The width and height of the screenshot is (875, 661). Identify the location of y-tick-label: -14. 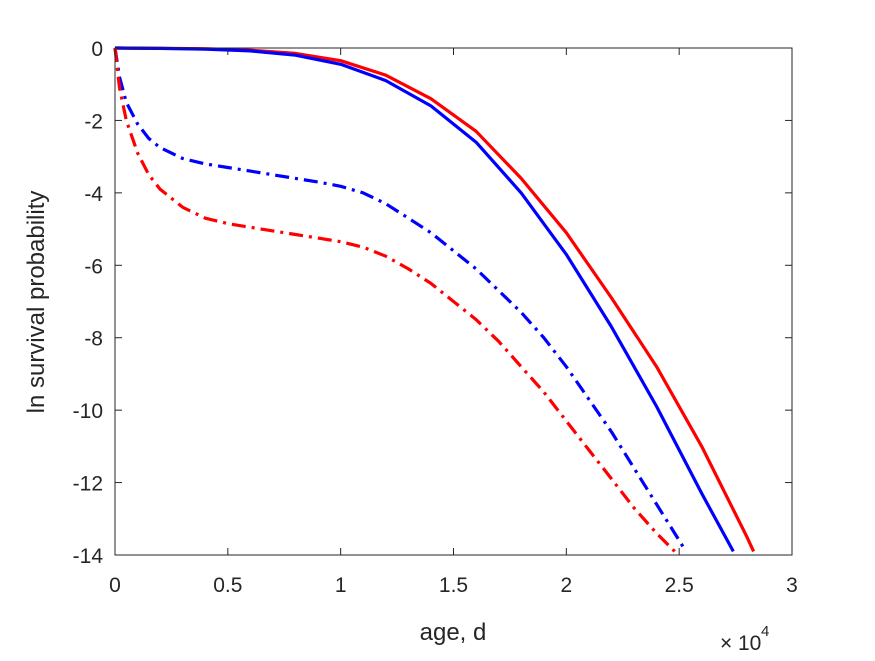
(88, 556).